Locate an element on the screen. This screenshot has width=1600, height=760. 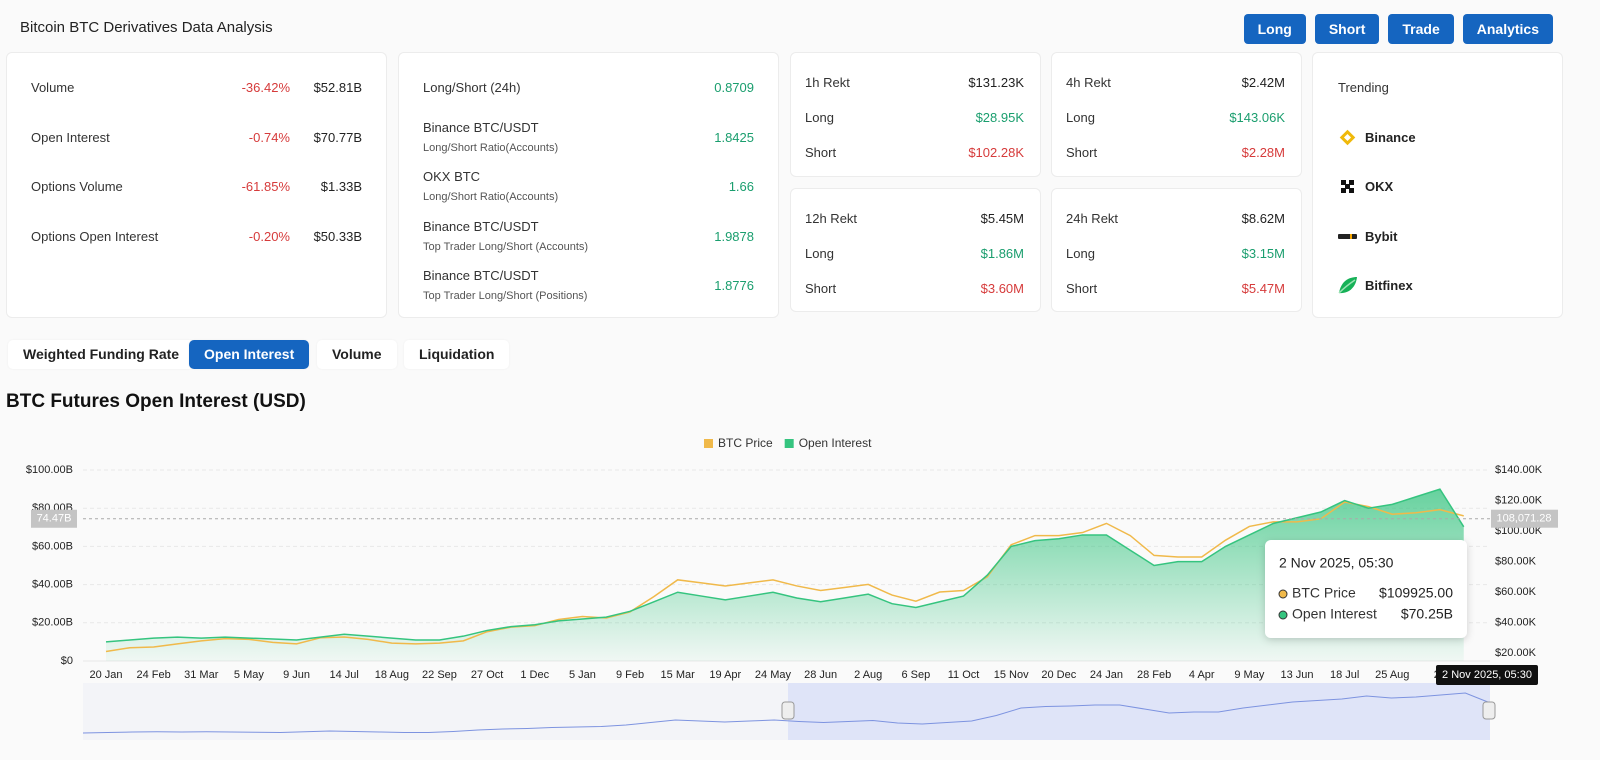
y-tick-label: $20.00B is located at coordinates (52, 623).